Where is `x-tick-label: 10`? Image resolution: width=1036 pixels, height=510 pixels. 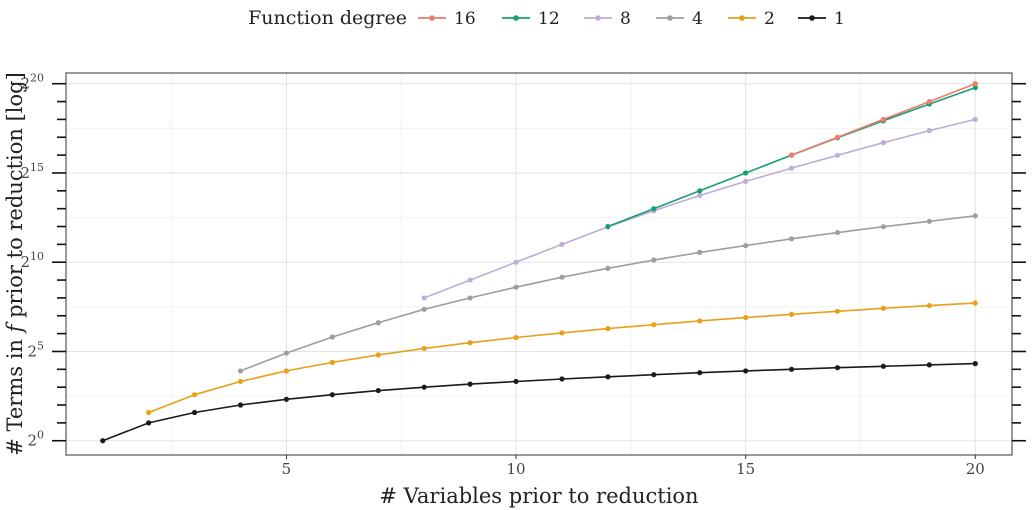
x-tick-label: 10 is located at coordinates (515, 469).